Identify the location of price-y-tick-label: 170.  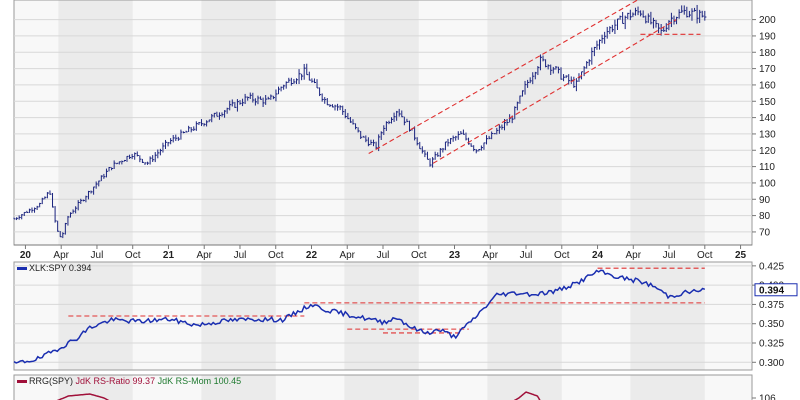
(767, 69).